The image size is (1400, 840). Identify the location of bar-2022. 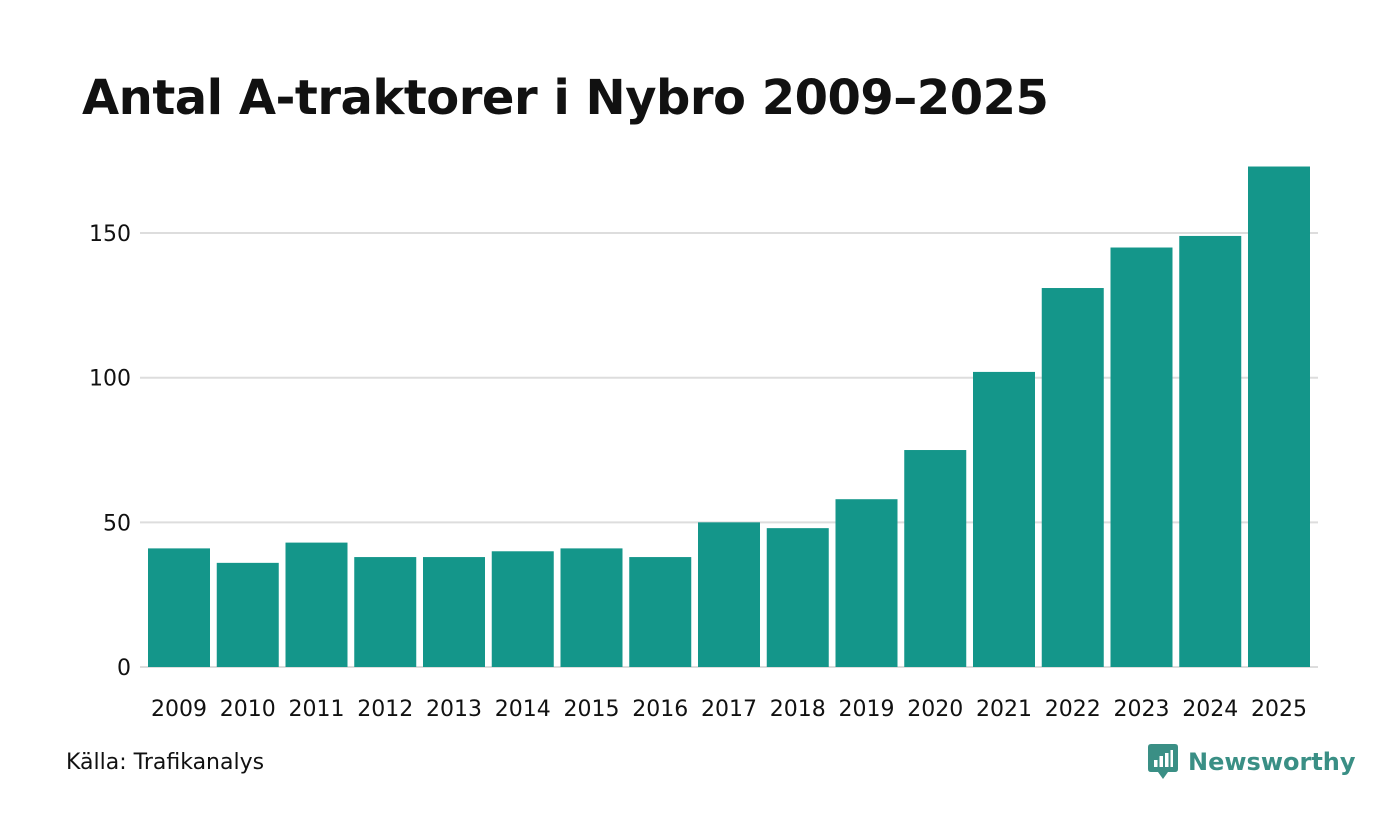
(1072, 477).